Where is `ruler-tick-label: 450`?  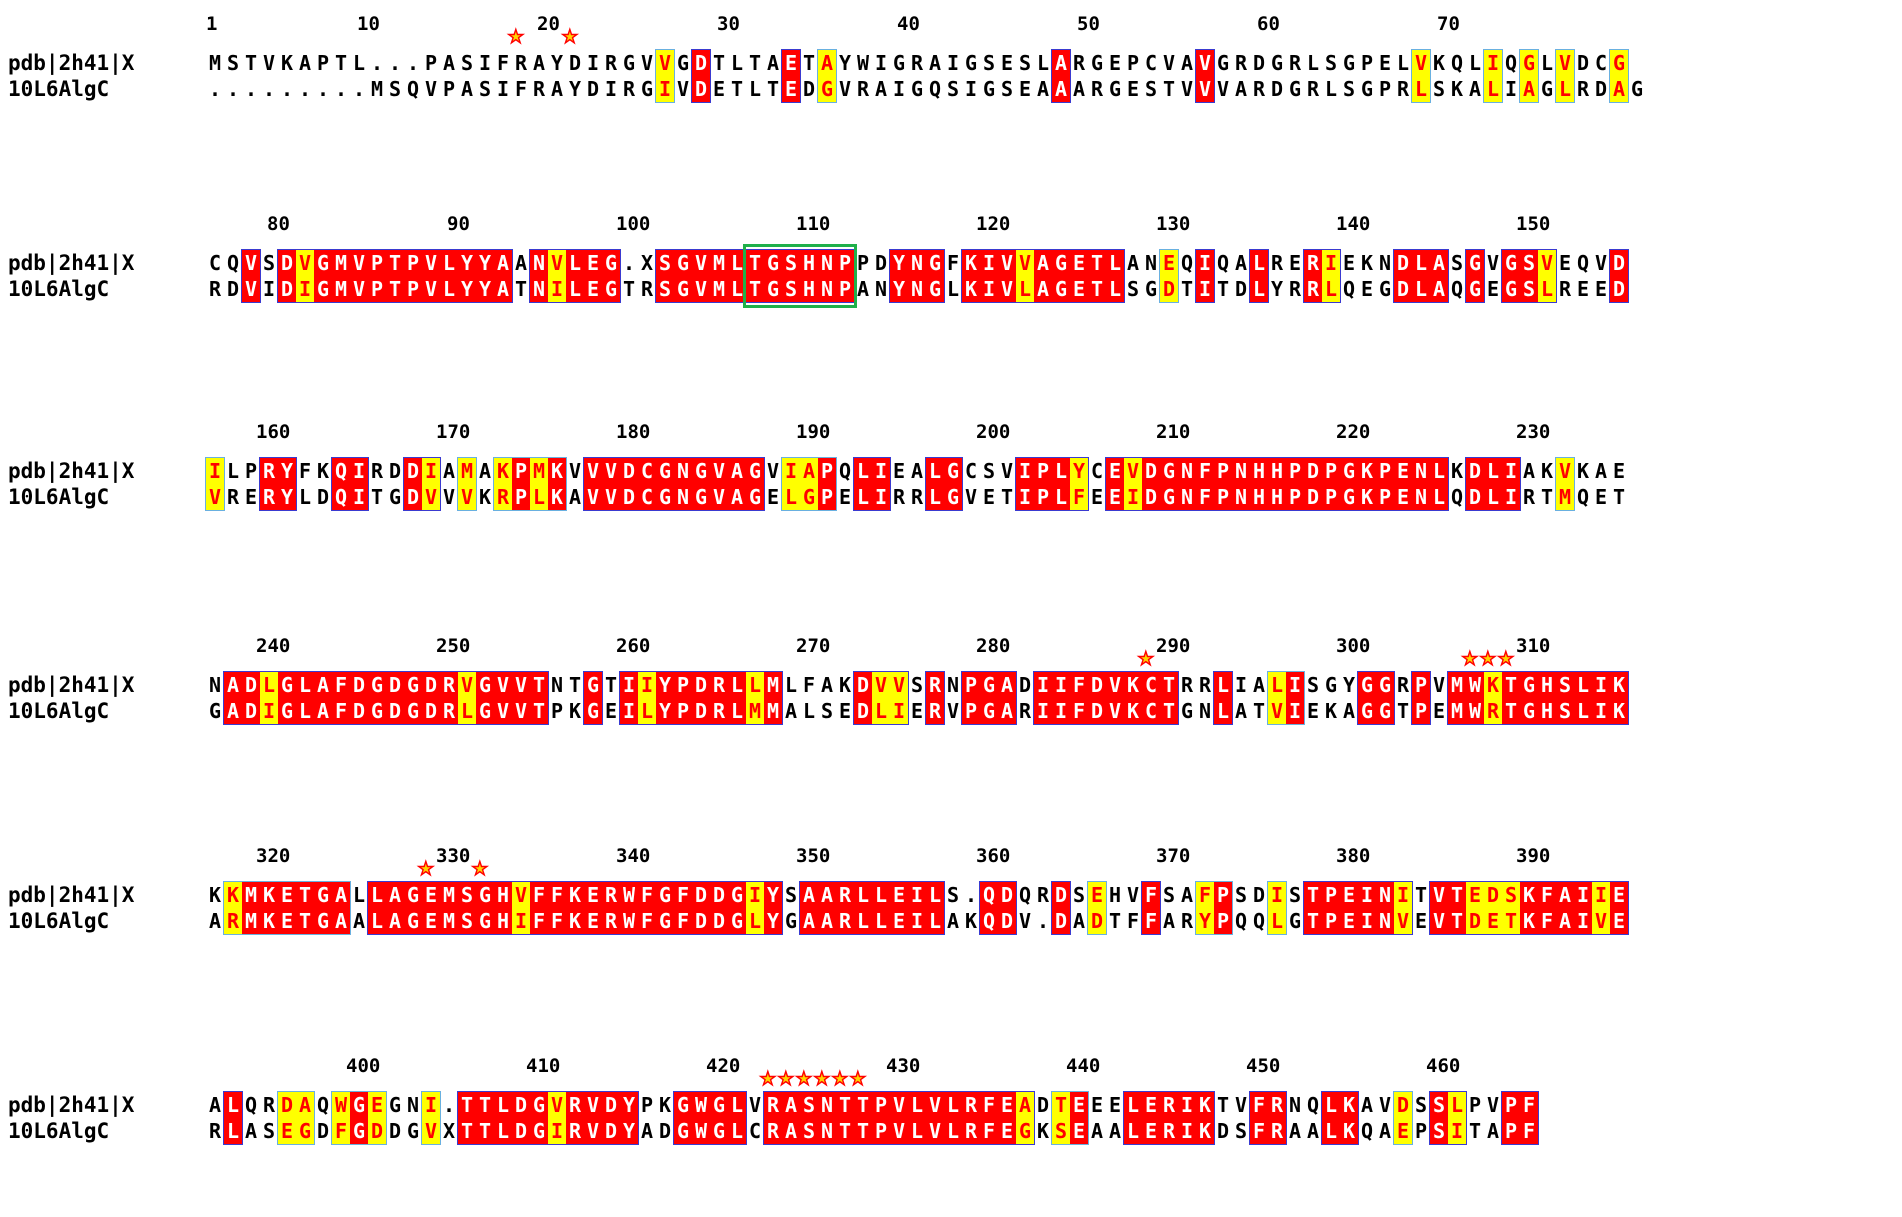
ruler-tick-label: 450 is located at coordinates (1263, 1066).